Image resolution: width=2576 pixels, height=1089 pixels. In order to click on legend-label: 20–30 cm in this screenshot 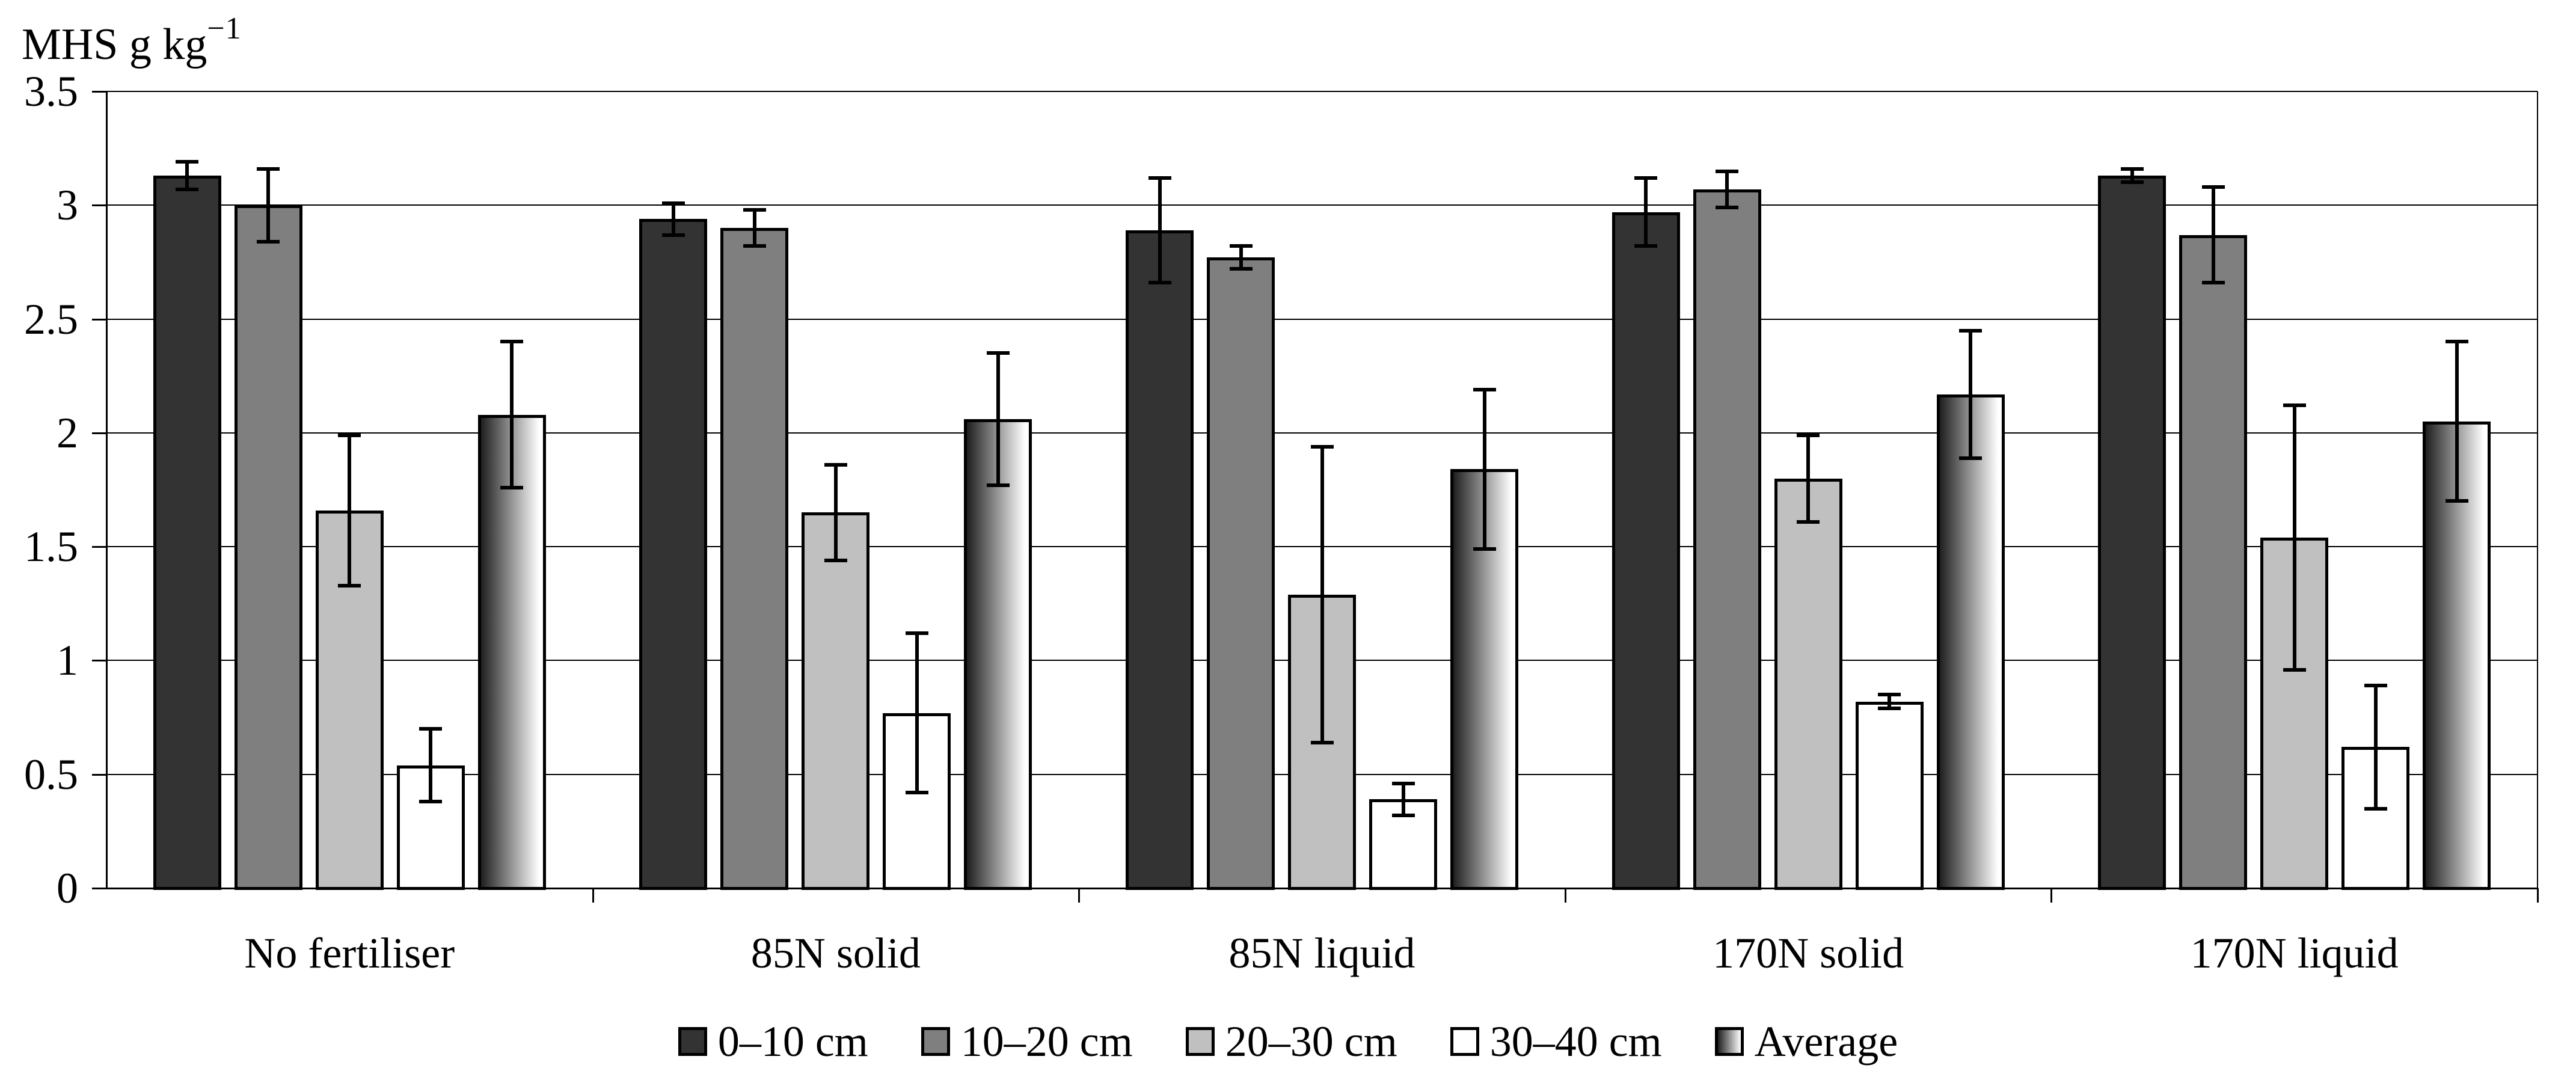, I will do `click(1311, 1041)`.